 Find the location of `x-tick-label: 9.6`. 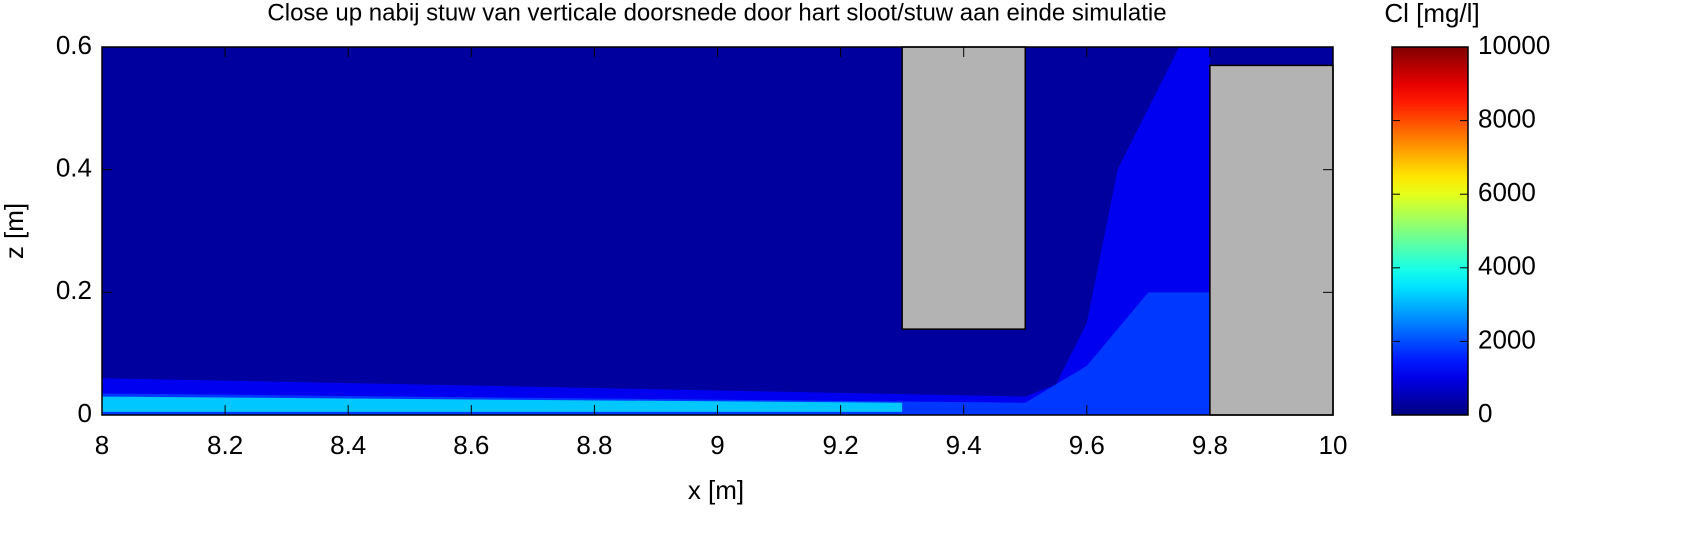

x-tick-label: 9.6 is located at coordinates (1087, 445).